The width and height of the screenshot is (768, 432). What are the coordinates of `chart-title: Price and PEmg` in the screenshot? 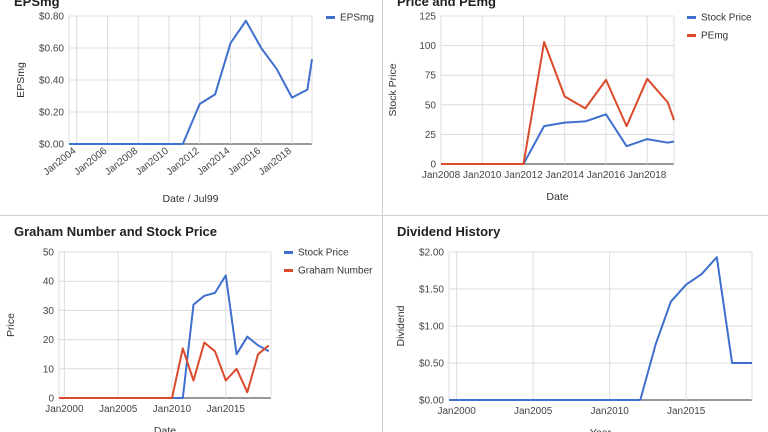 It's located at (446, 4).